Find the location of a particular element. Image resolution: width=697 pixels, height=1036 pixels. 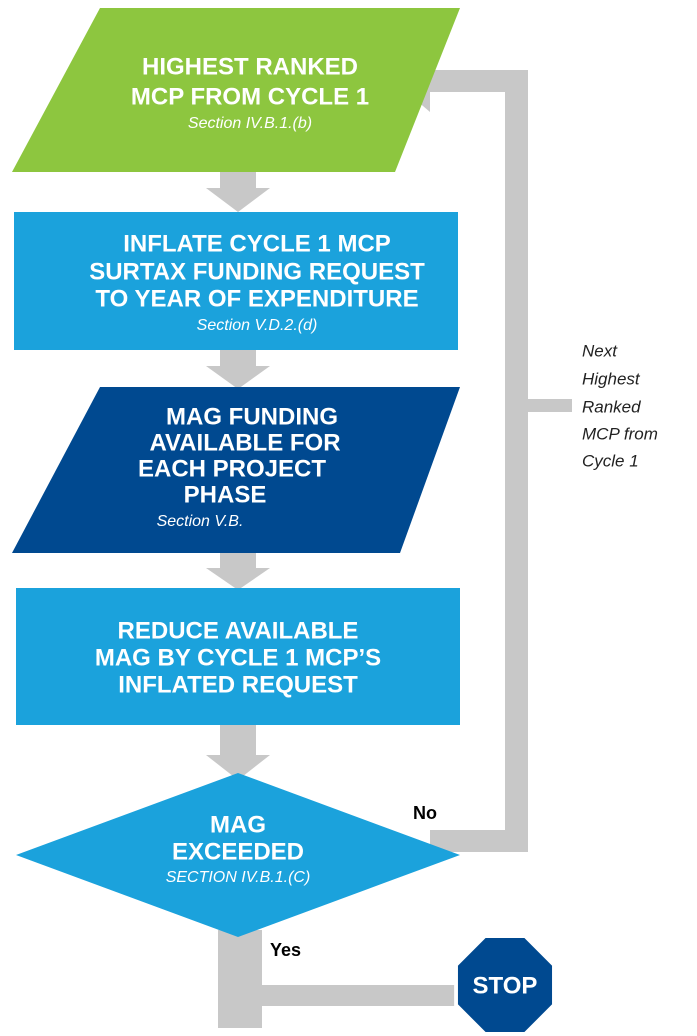

node-text: REDUCE AVAILABLE is located at coordinates (238, 630).